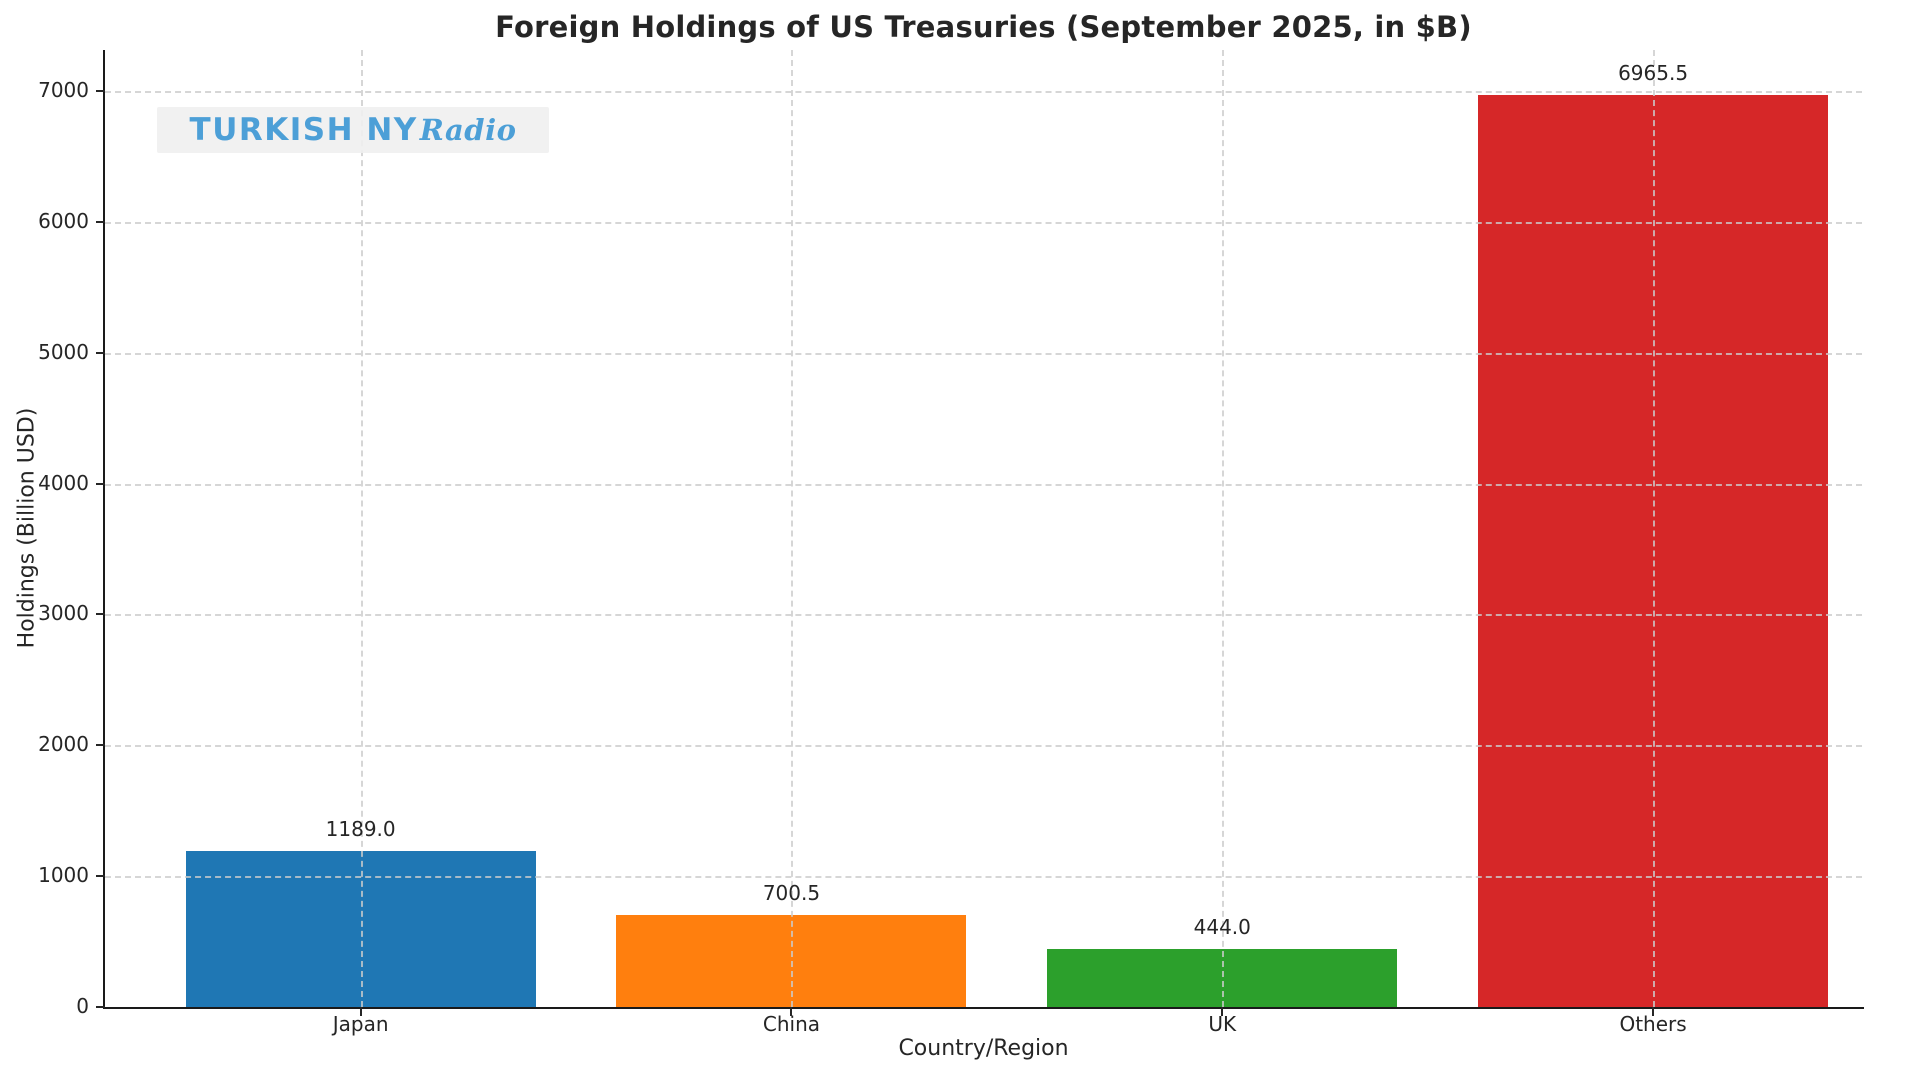  Describe the element at coordinates (104, 529) in the screenshot. I see `y-axis-spine` at that location.